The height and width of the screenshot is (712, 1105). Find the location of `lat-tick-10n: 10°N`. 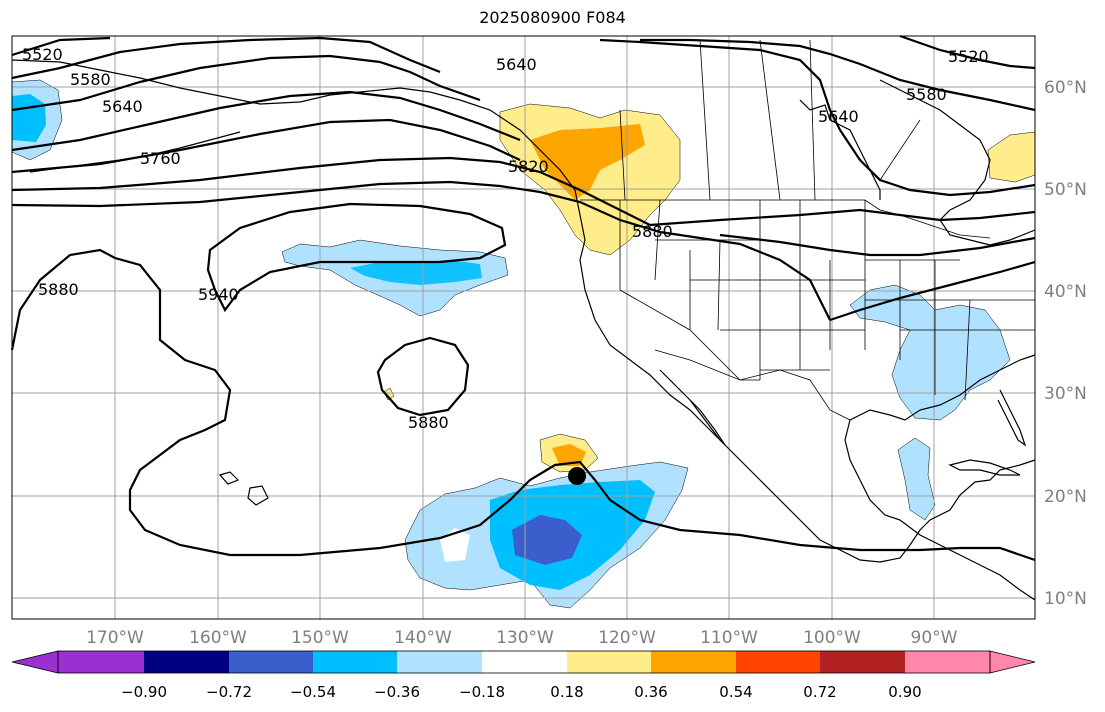

lat-tick-10n: 10°N is located at coordinates (1065, 599).